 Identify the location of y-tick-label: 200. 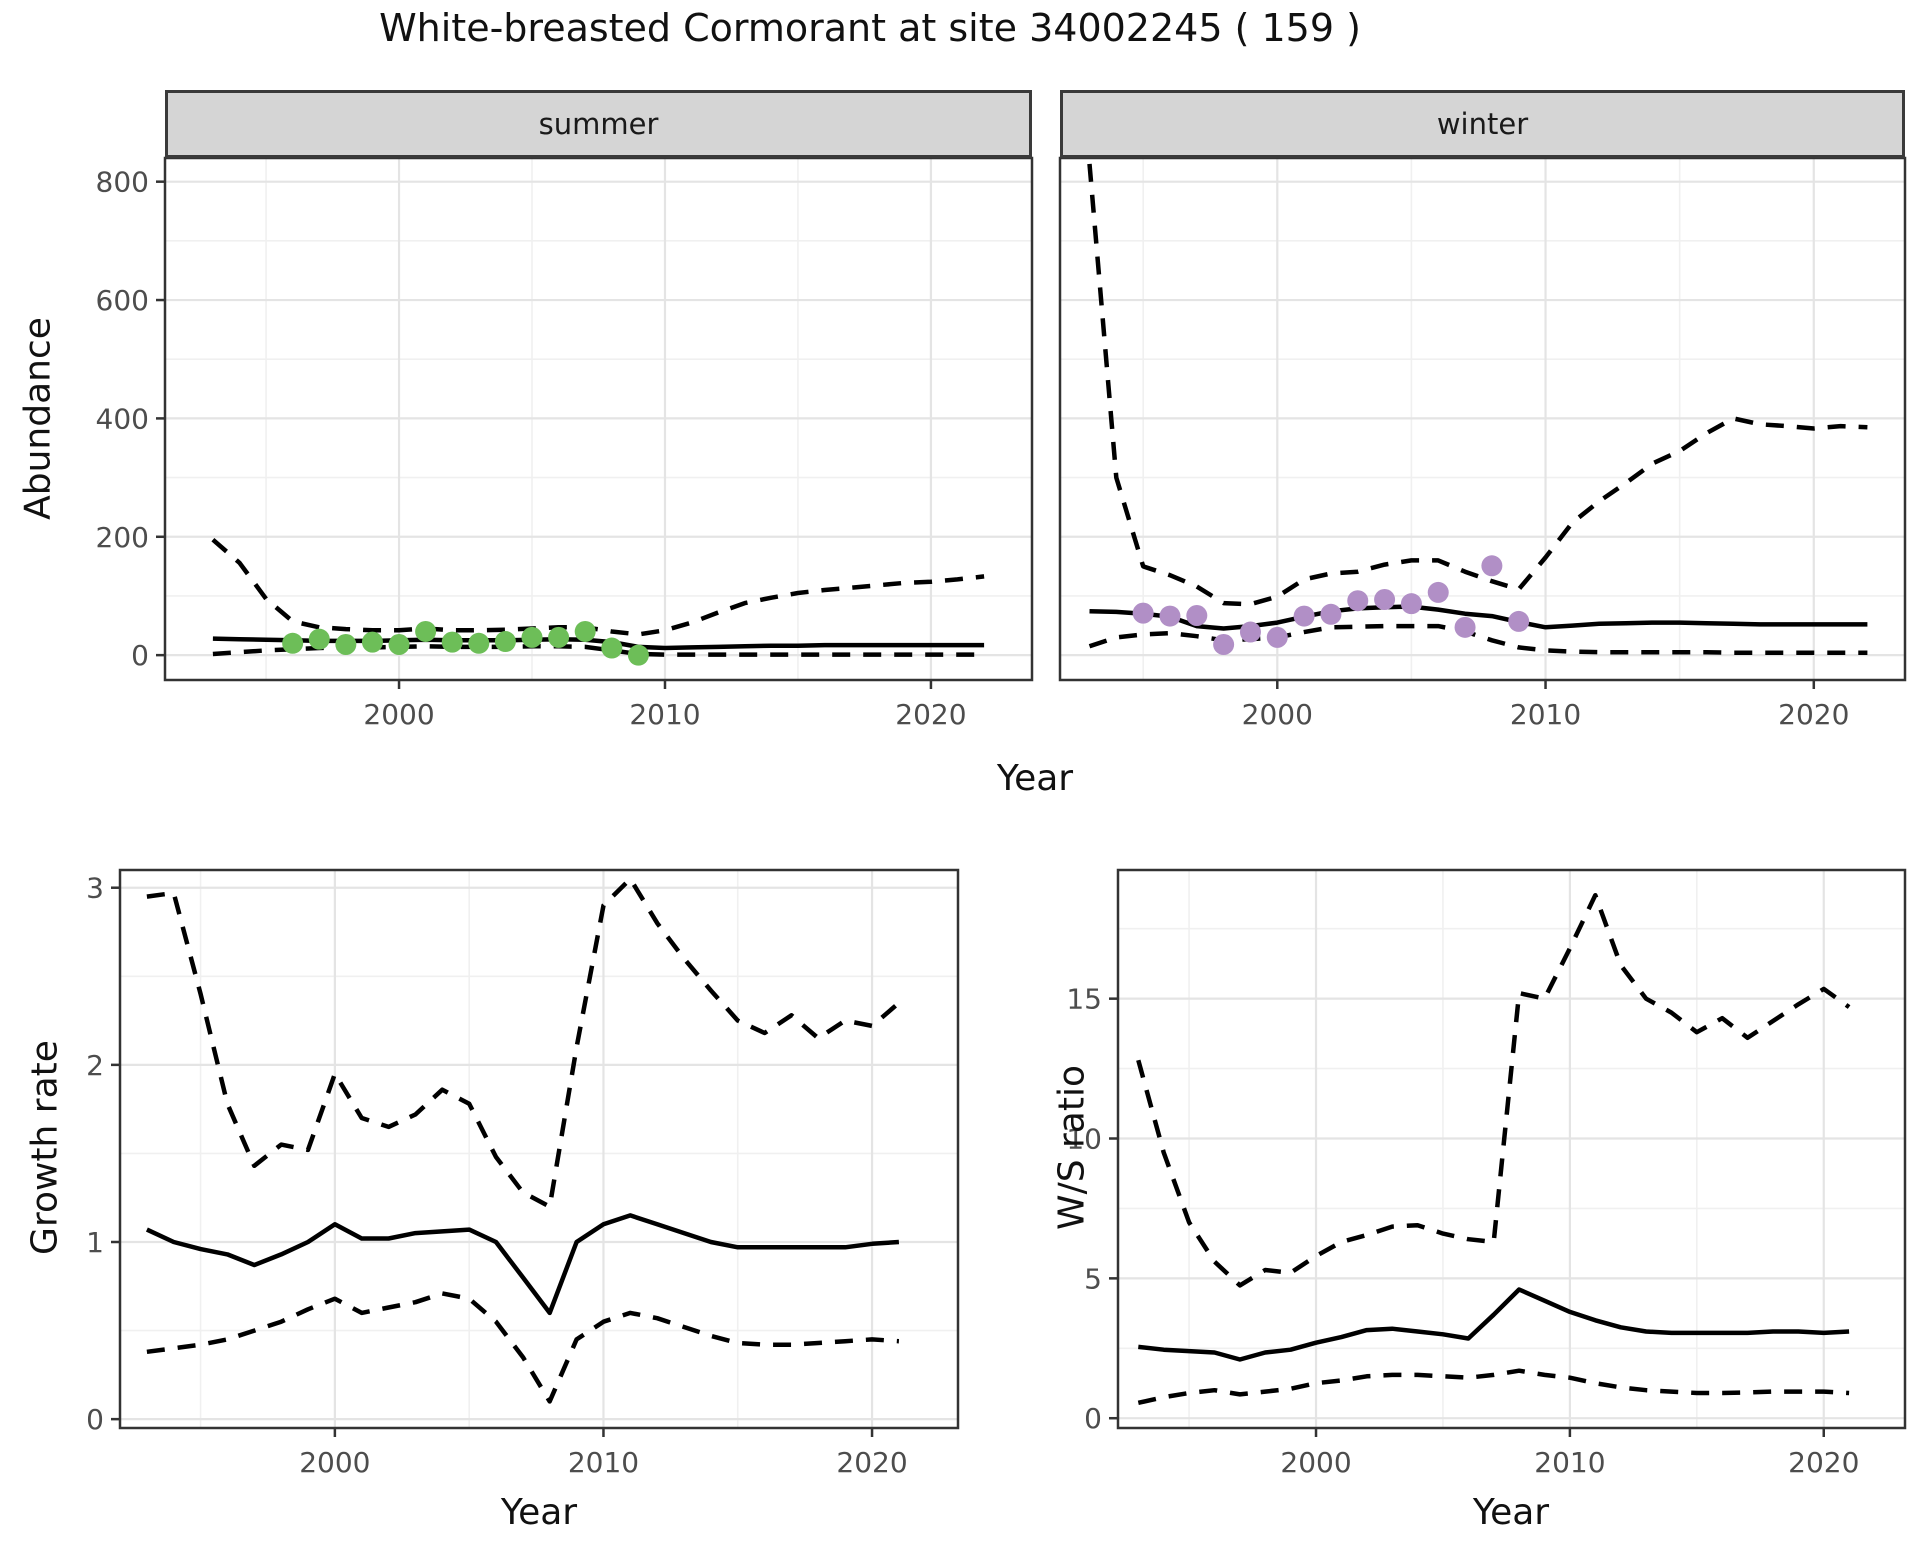
(122, 537).